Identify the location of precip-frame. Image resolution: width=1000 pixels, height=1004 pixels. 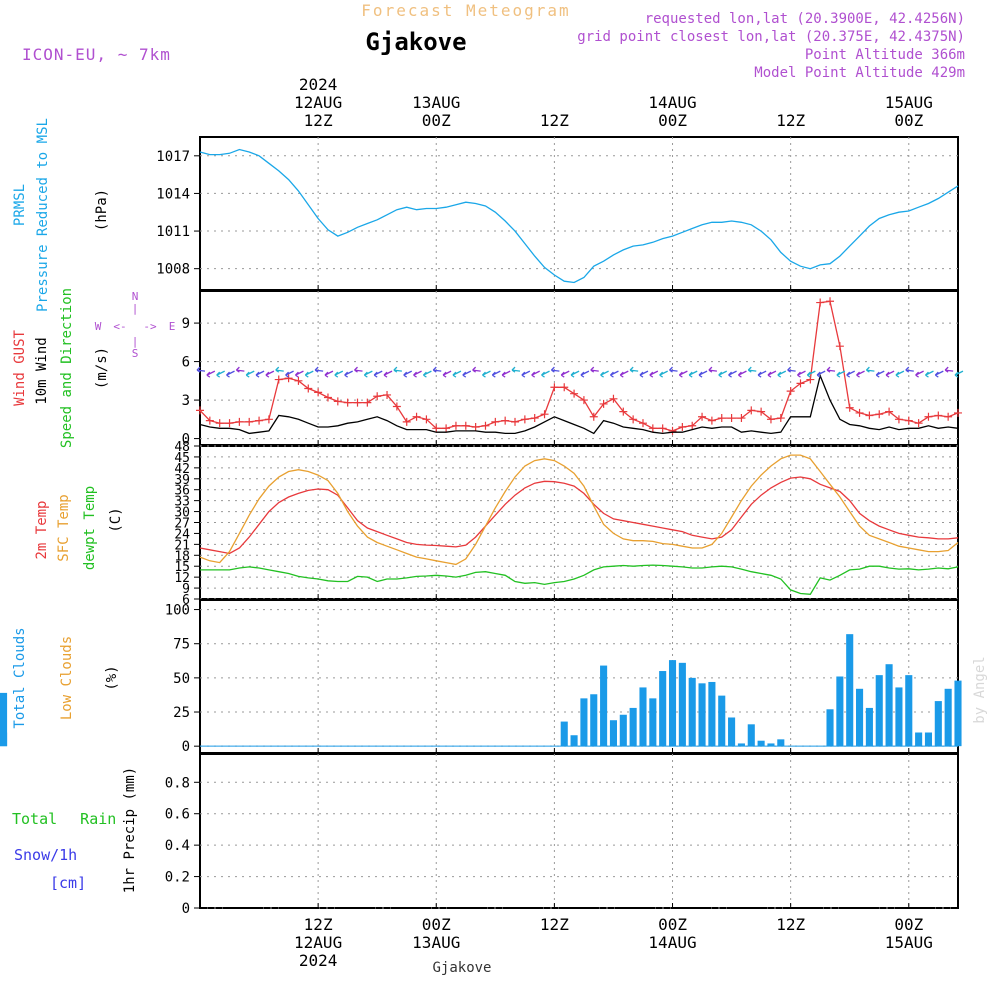
(579, 831).